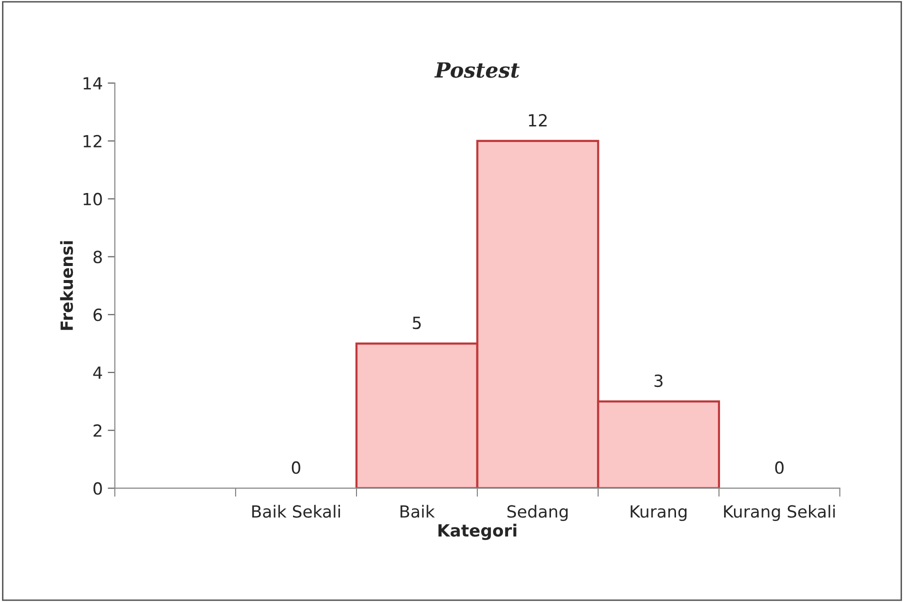 The image size is (904, 602). I want to click on x-tick-label: Sedang, so click(537, 513).